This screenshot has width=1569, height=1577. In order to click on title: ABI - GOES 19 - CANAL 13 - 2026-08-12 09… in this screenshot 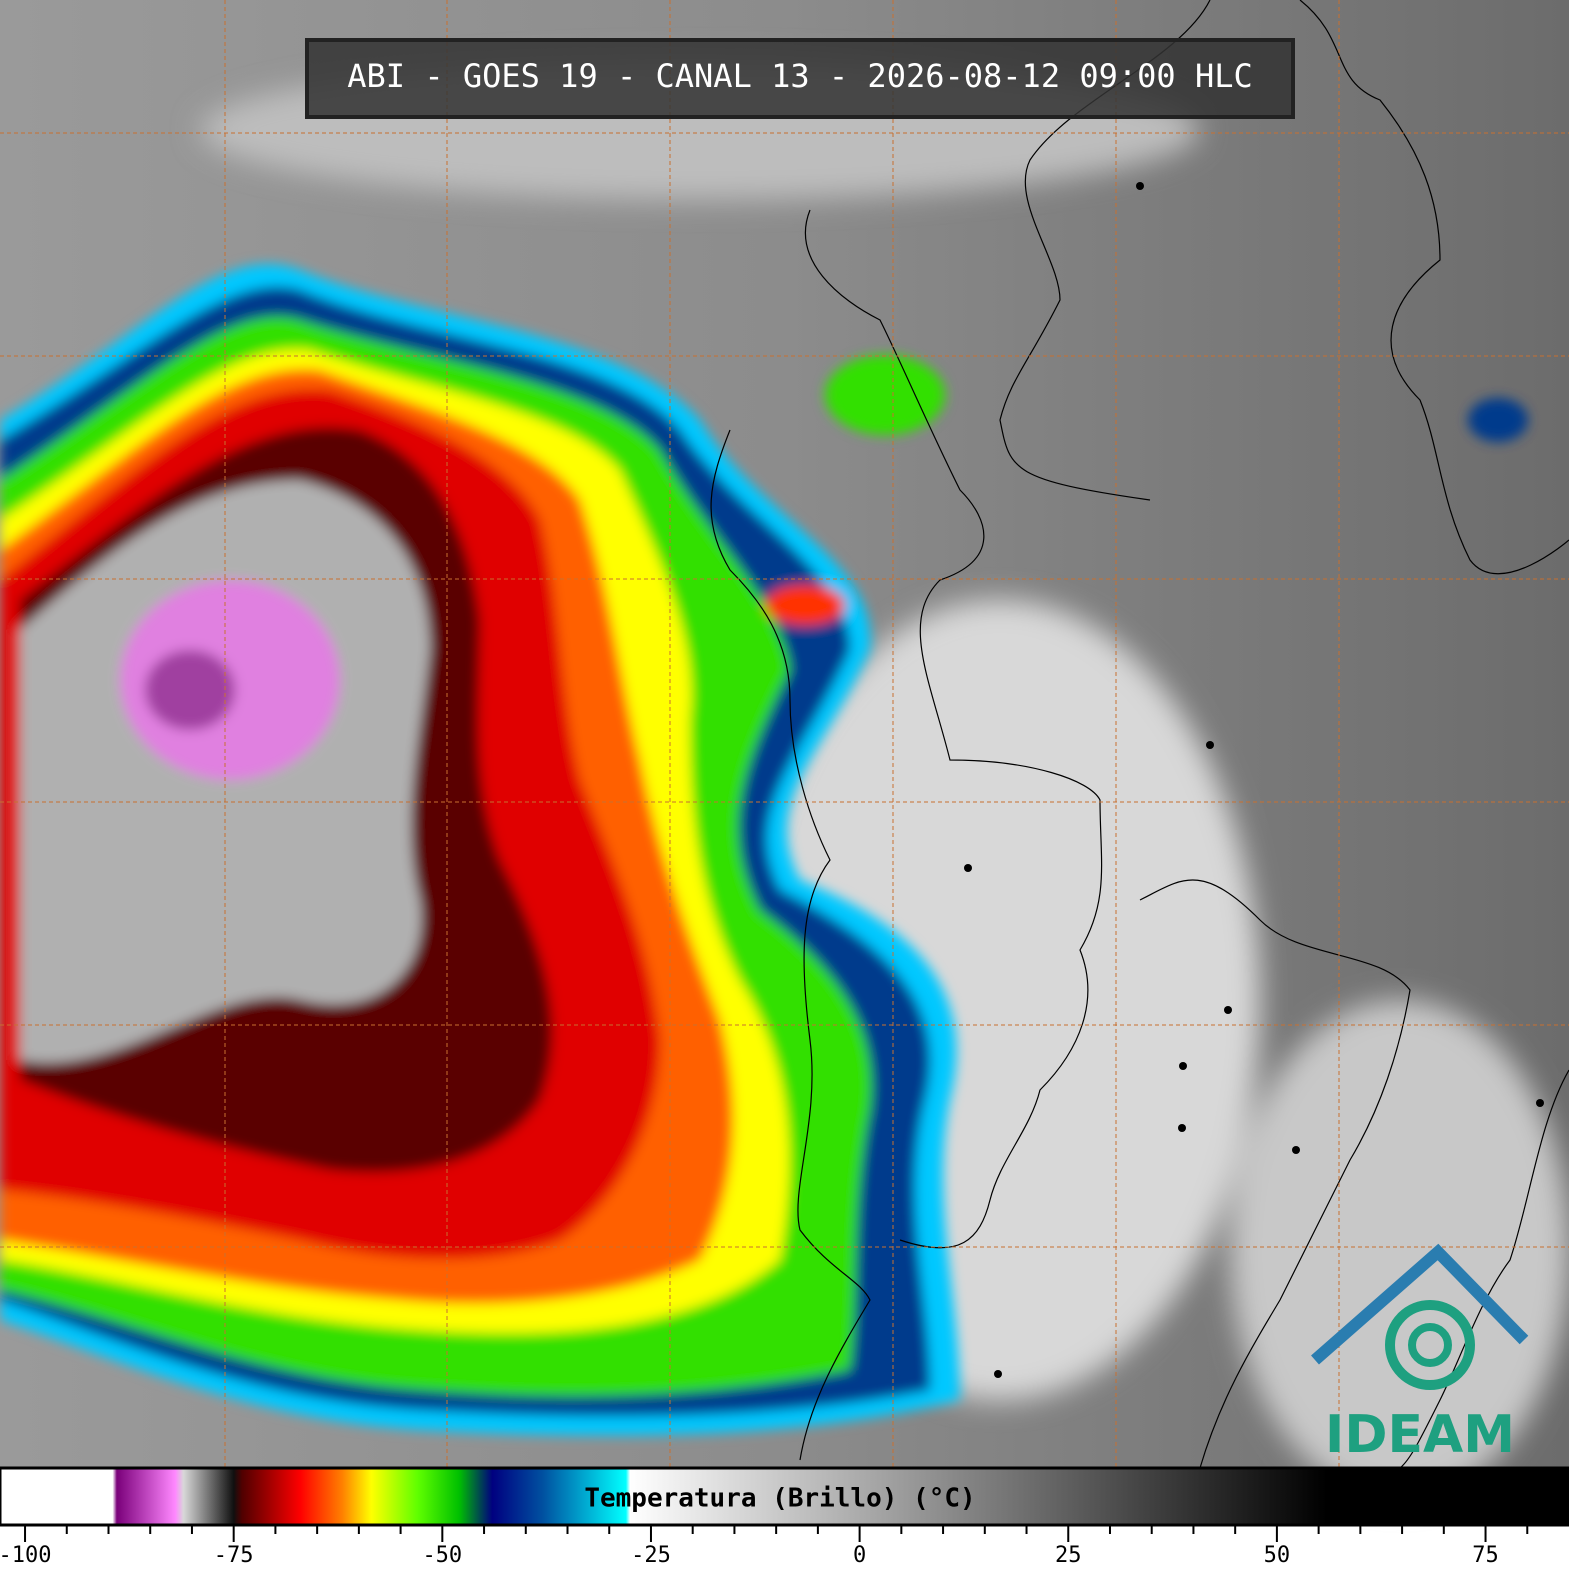, I will do `click(799, 76)`.